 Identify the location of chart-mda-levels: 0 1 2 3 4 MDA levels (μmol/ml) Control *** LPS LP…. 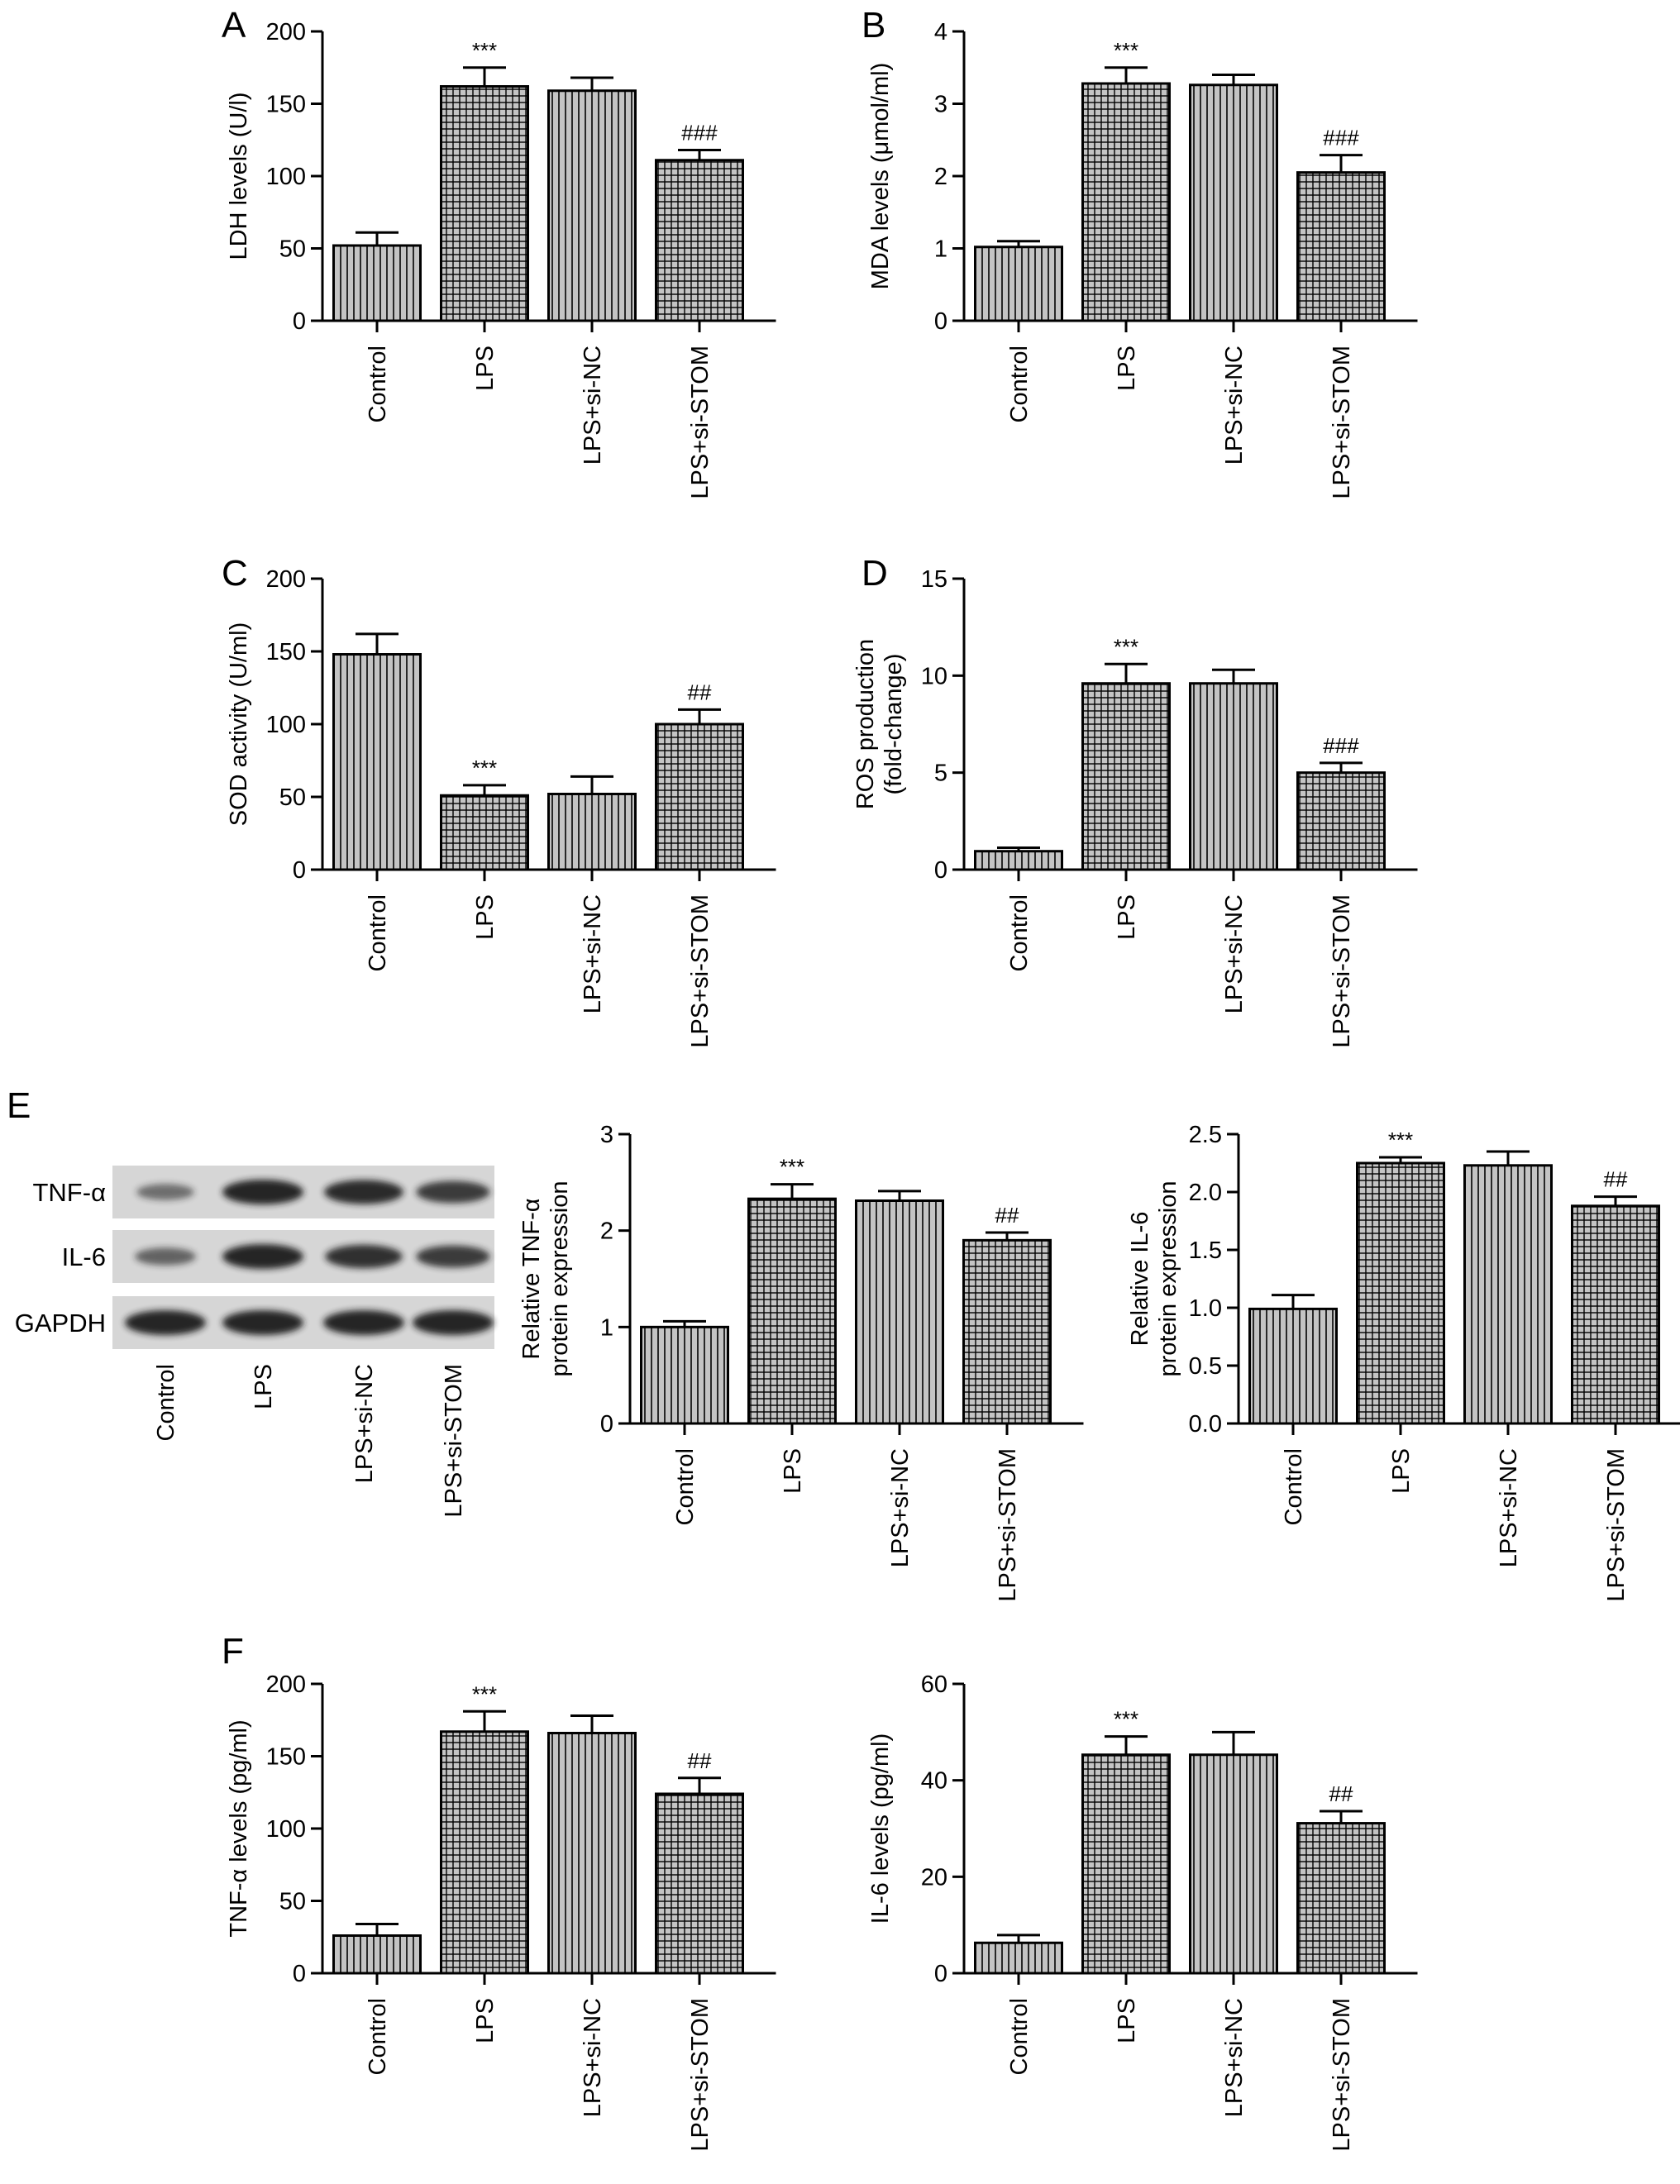
(1142, 259).